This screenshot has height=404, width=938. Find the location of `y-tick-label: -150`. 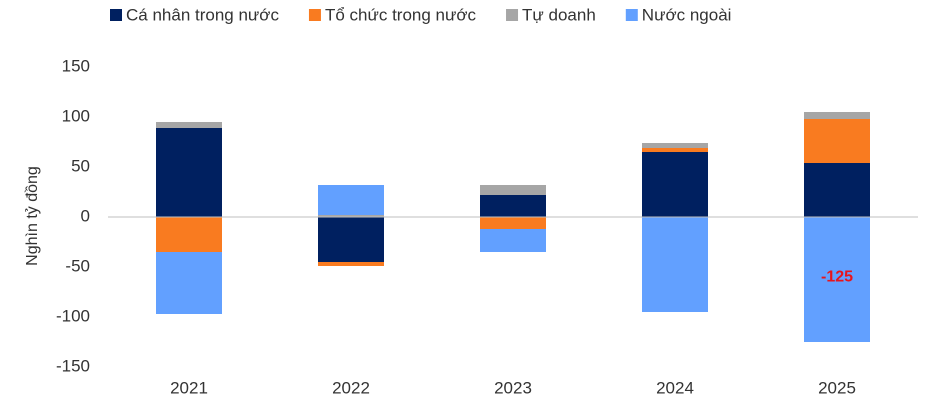

y-tick-label: -150 is located at coordinates (73, 365).